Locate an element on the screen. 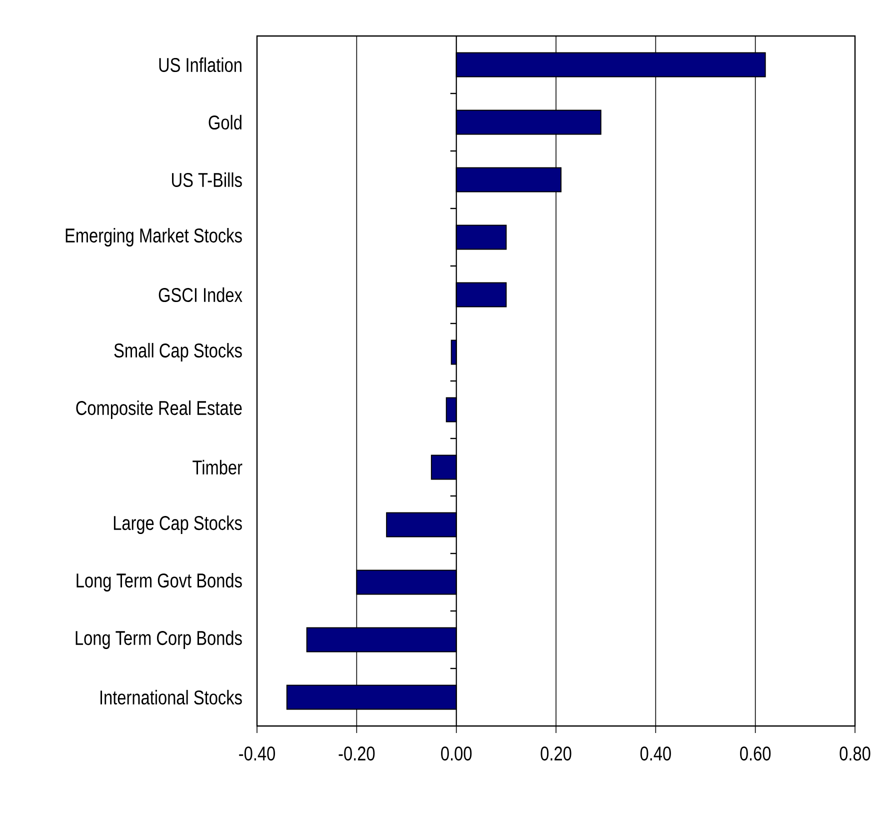 The image size is (894, 838). y-tick-label: Emerging Market Stocks is located at coordinates (154, 237).